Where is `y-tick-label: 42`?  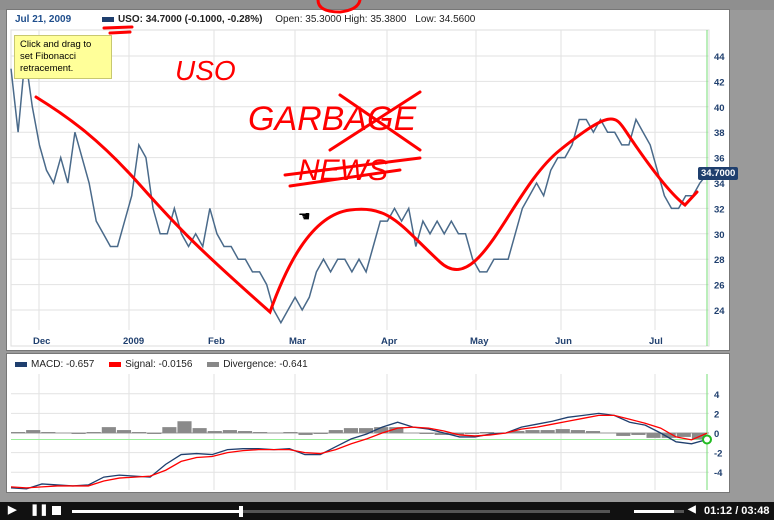 y-tick-label: 42 is located at coordinates (719, 82).